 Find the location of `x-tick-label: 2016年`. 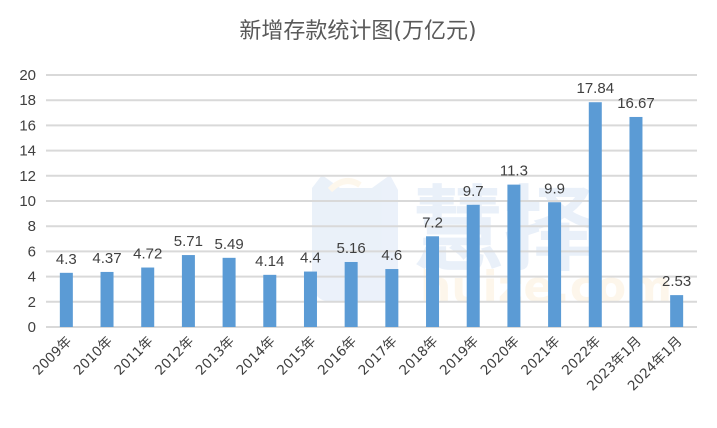

x-tick-label: 2016年 is located at coordinates (337, 356).